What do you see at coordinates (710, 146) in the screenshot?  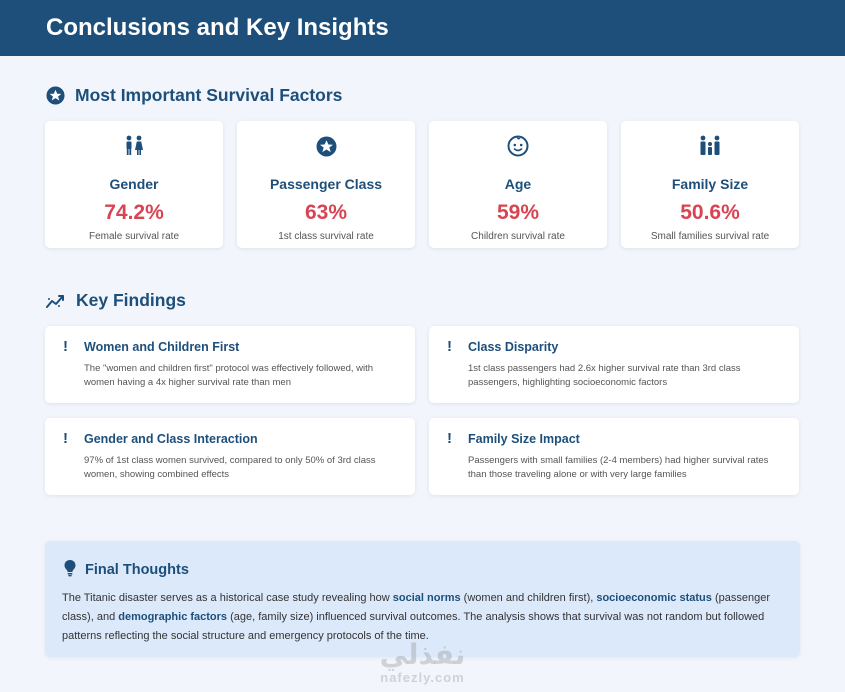 I see `family-icon` at bounding box center [710, 146].